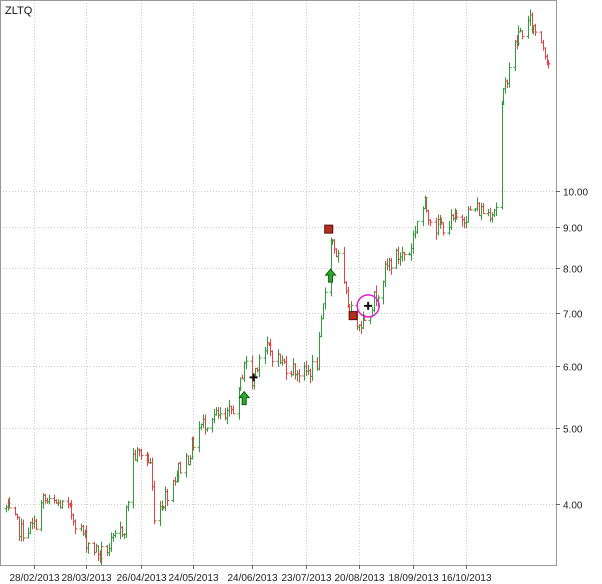  Describe the element at coordinates (252, 578) in the screenshot. I see `x-tick-label: 24/06/2013` at that location.